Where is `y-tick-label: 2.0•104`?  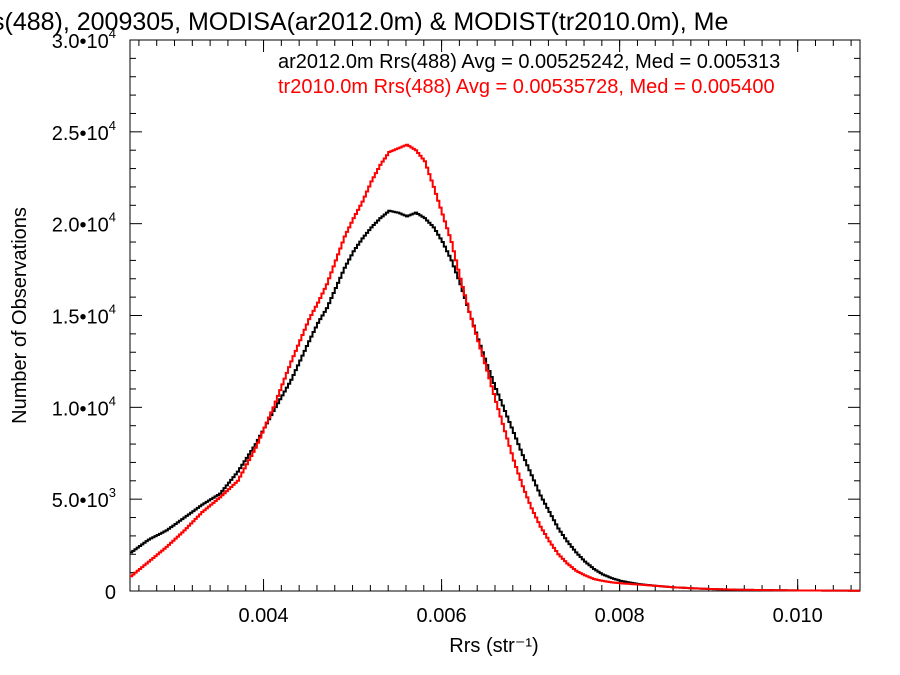
y-tick-label: 2.0•104 is located at coordinates (84, 223).